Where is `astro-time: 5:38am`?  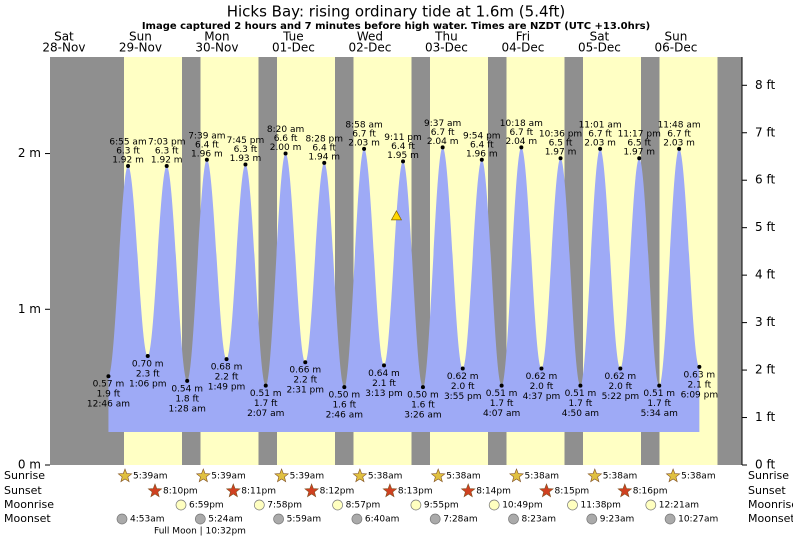
astro-time: 5:38am is located at coordinates (463, 477).